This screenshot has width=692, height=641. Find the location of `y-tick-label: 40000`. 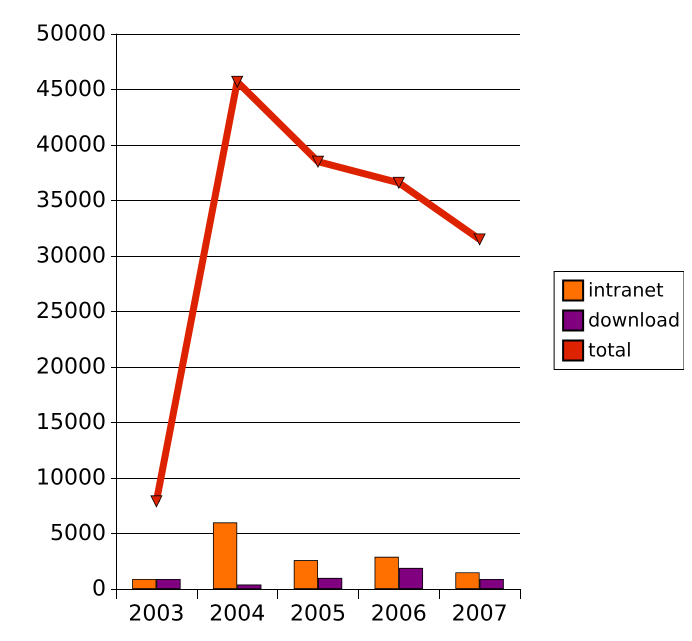

y-tick-label: 40000 is located at coordinates (71, 145).